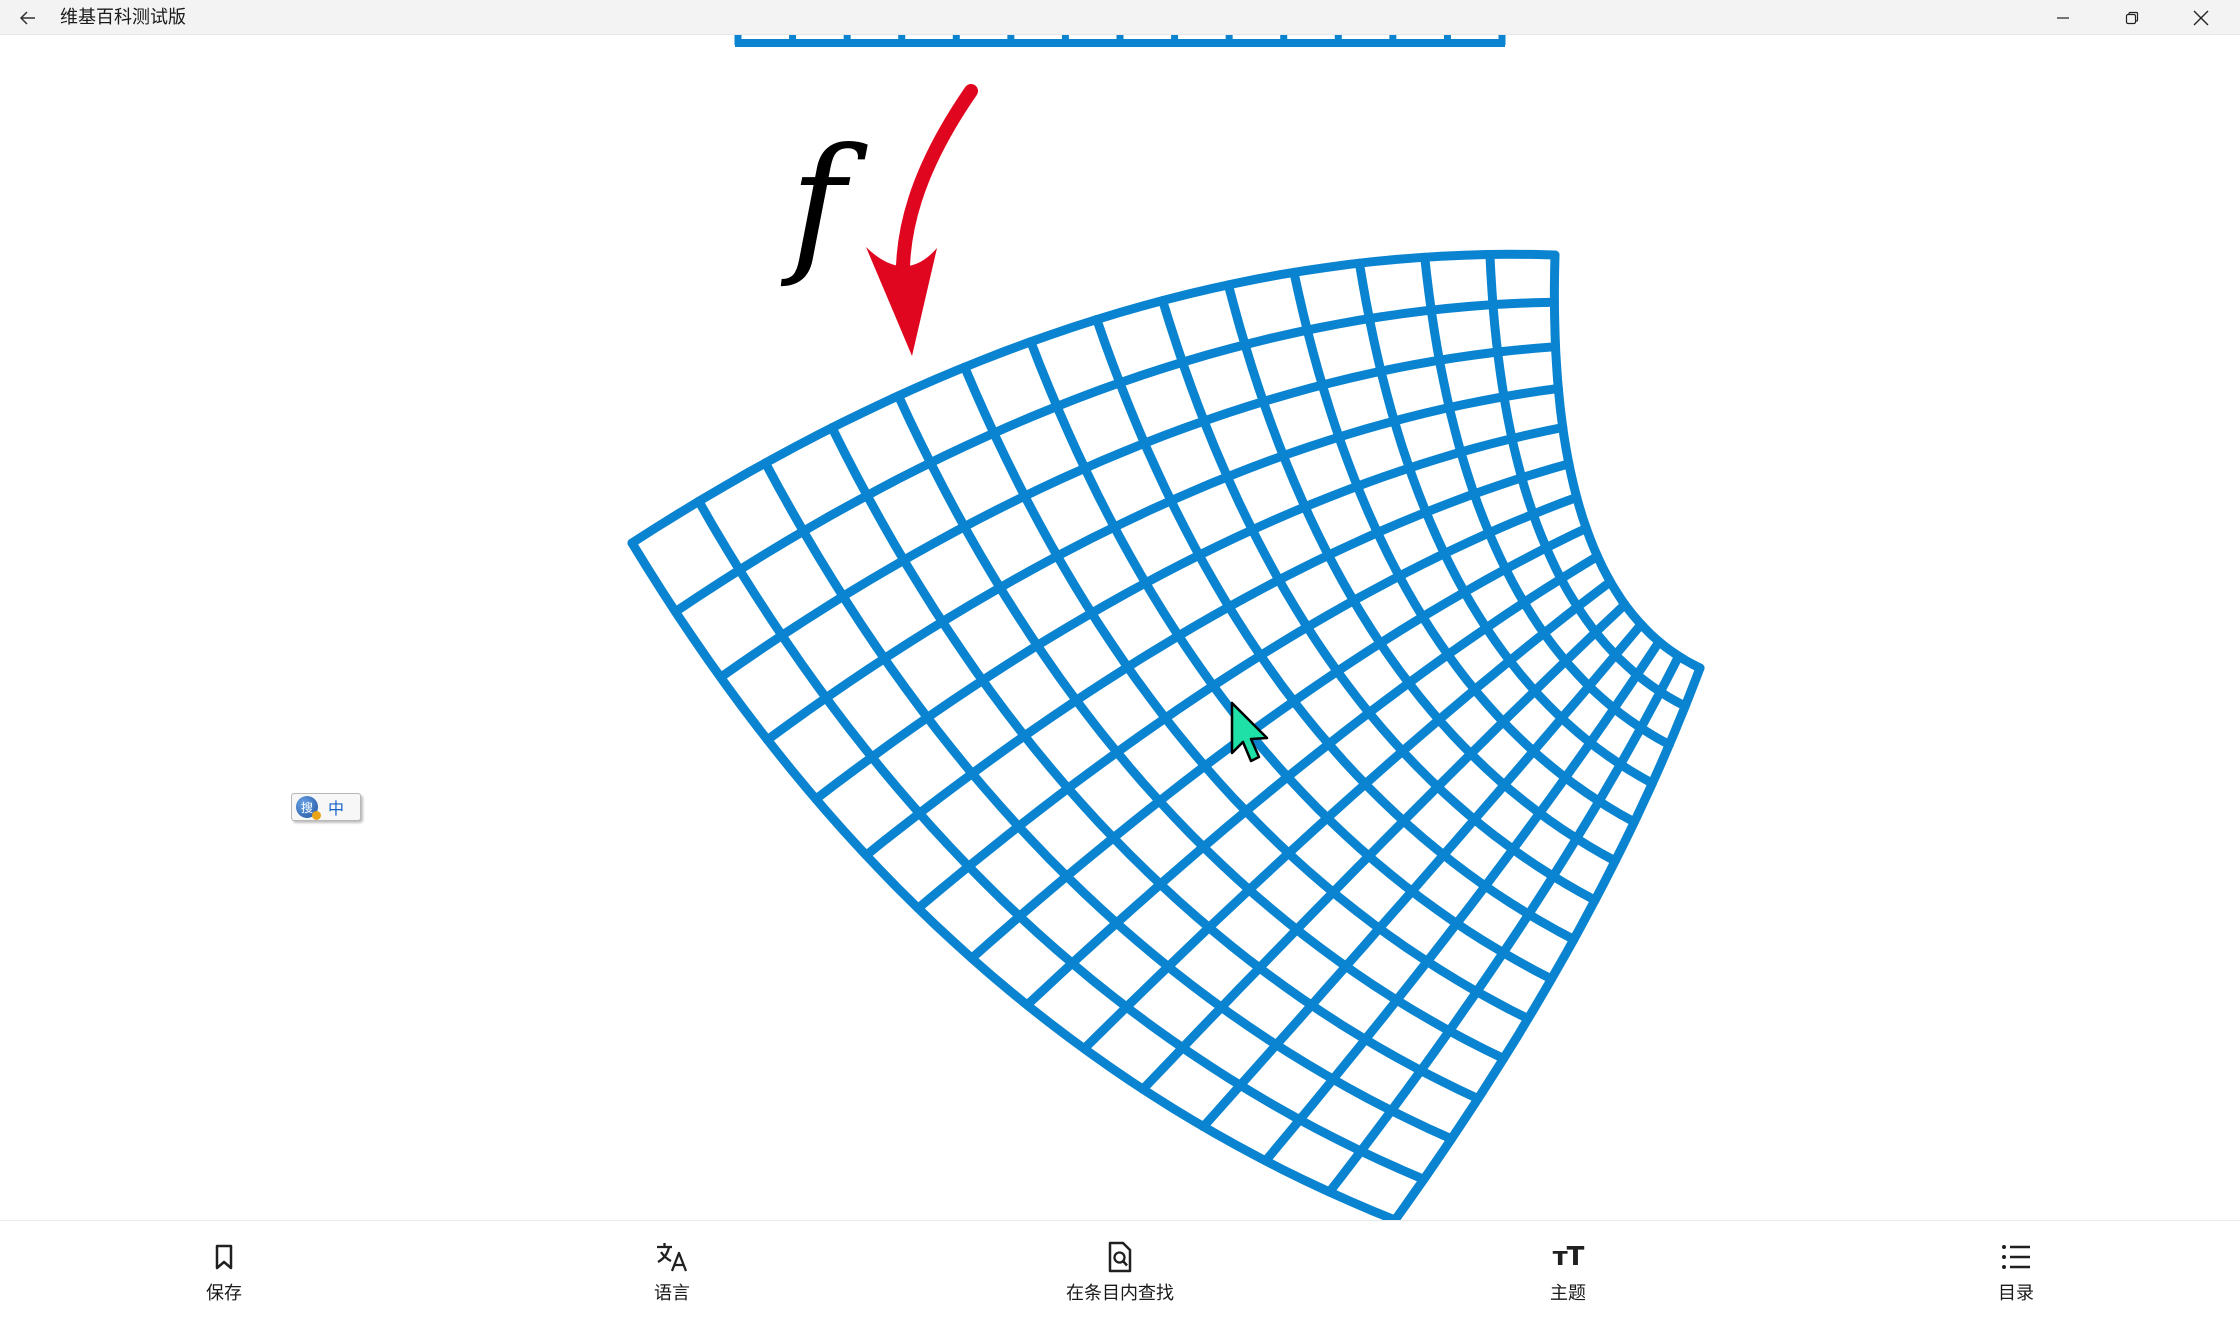 The image size is (2240, 1328). I want to click on function-label: f, so click(824, 204).